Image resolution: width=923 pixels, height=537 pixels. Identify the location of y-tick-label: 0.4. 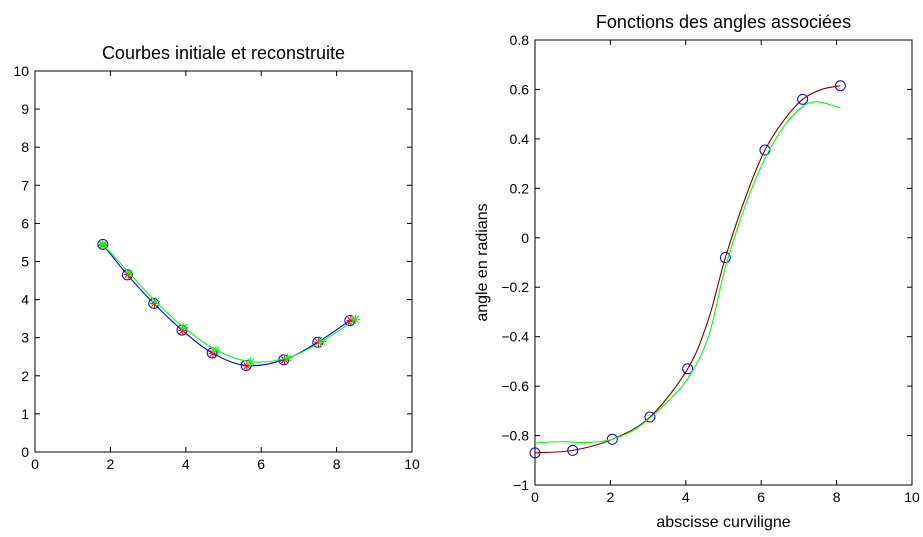
(520, 139).